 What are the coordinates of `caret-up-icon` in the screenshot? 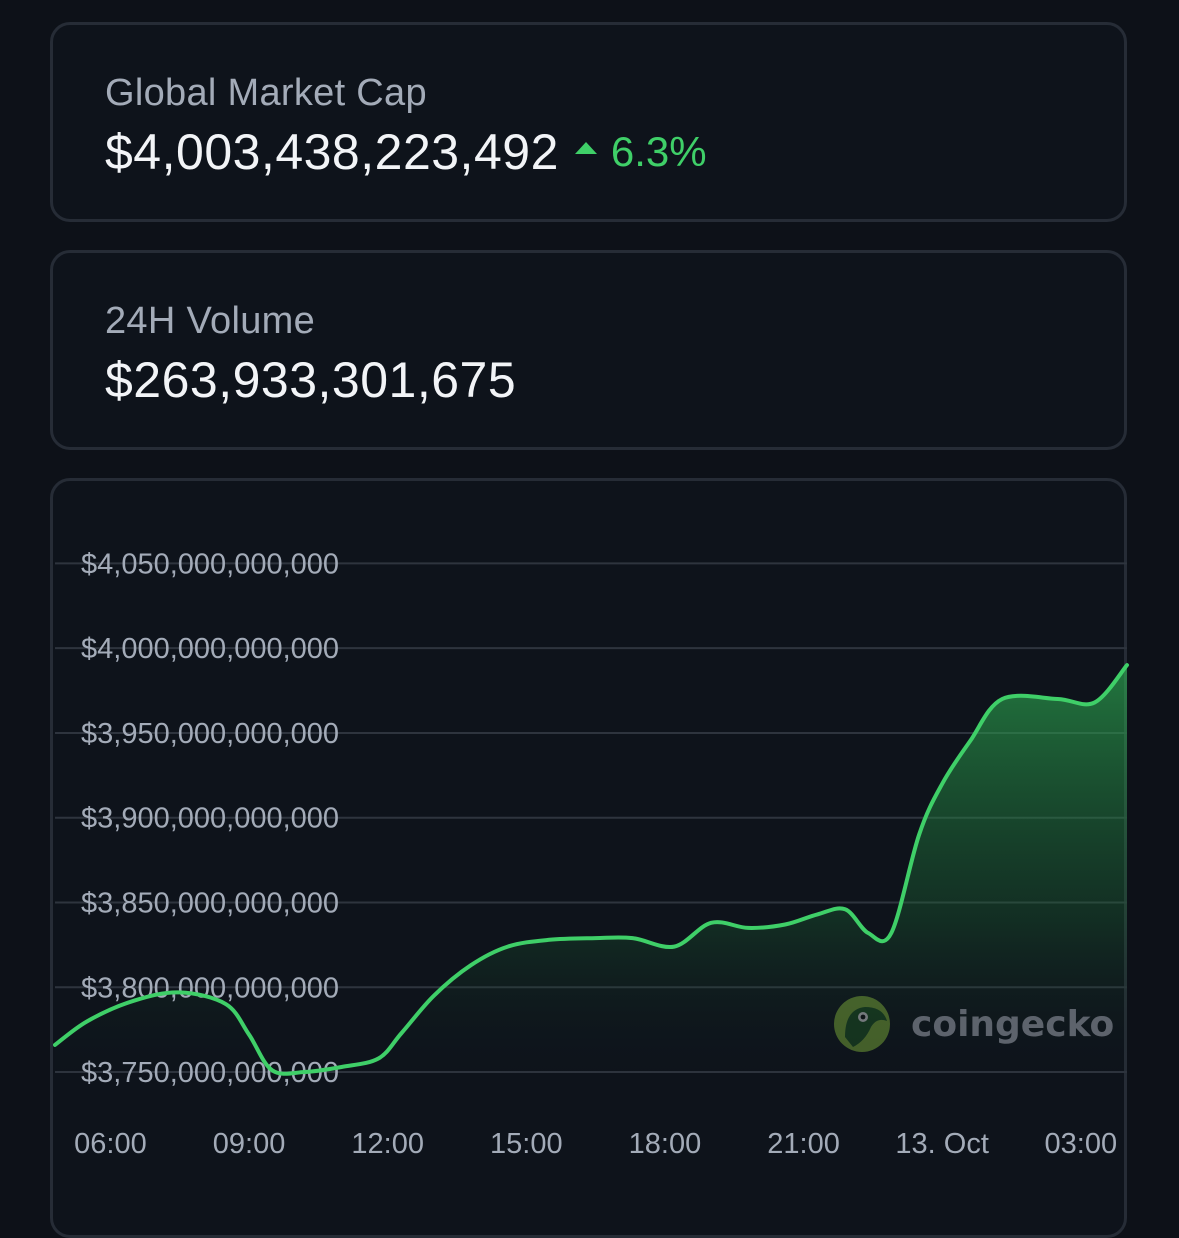 It's located at (585, 148).